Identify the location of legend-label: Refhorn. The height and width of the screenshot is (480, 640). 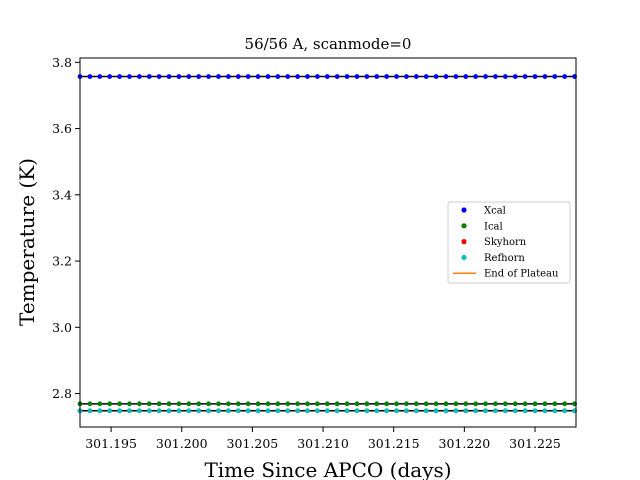
(504, 258).